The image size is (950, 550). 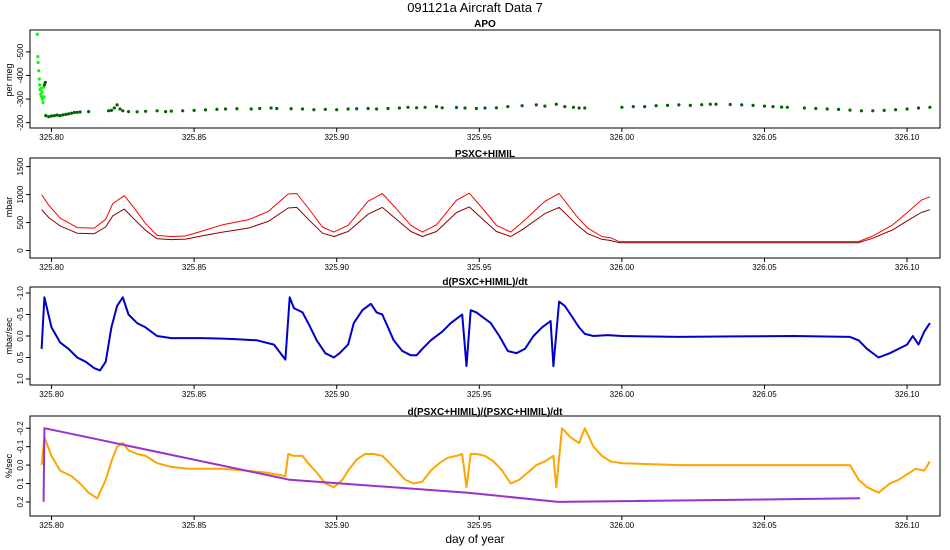 What do you see at coordinates (20, 357) in the screenshot?
I see `y-tick-label: 0.5` at bounding box center [20, 357].